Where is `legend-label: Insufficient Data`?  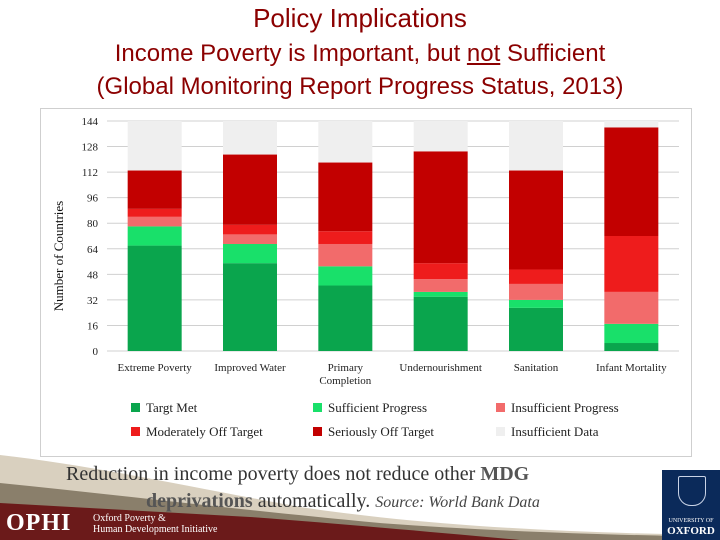 legend-label: Insufficient Data is located at coordinates (555, 431).